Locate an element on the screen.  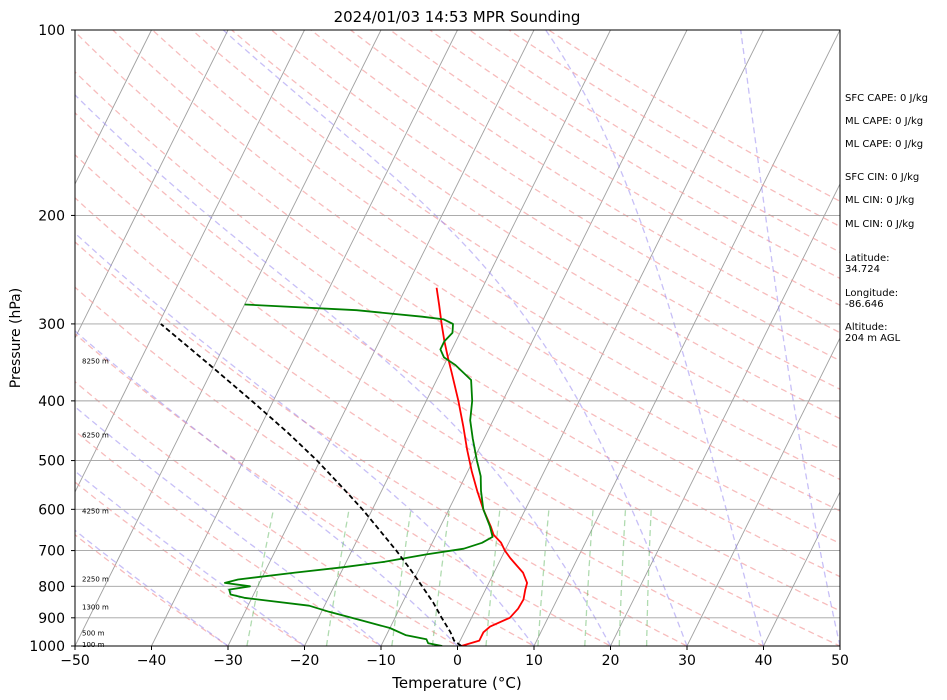
y-tick-label: 900 is located at coordinates (51, 619).